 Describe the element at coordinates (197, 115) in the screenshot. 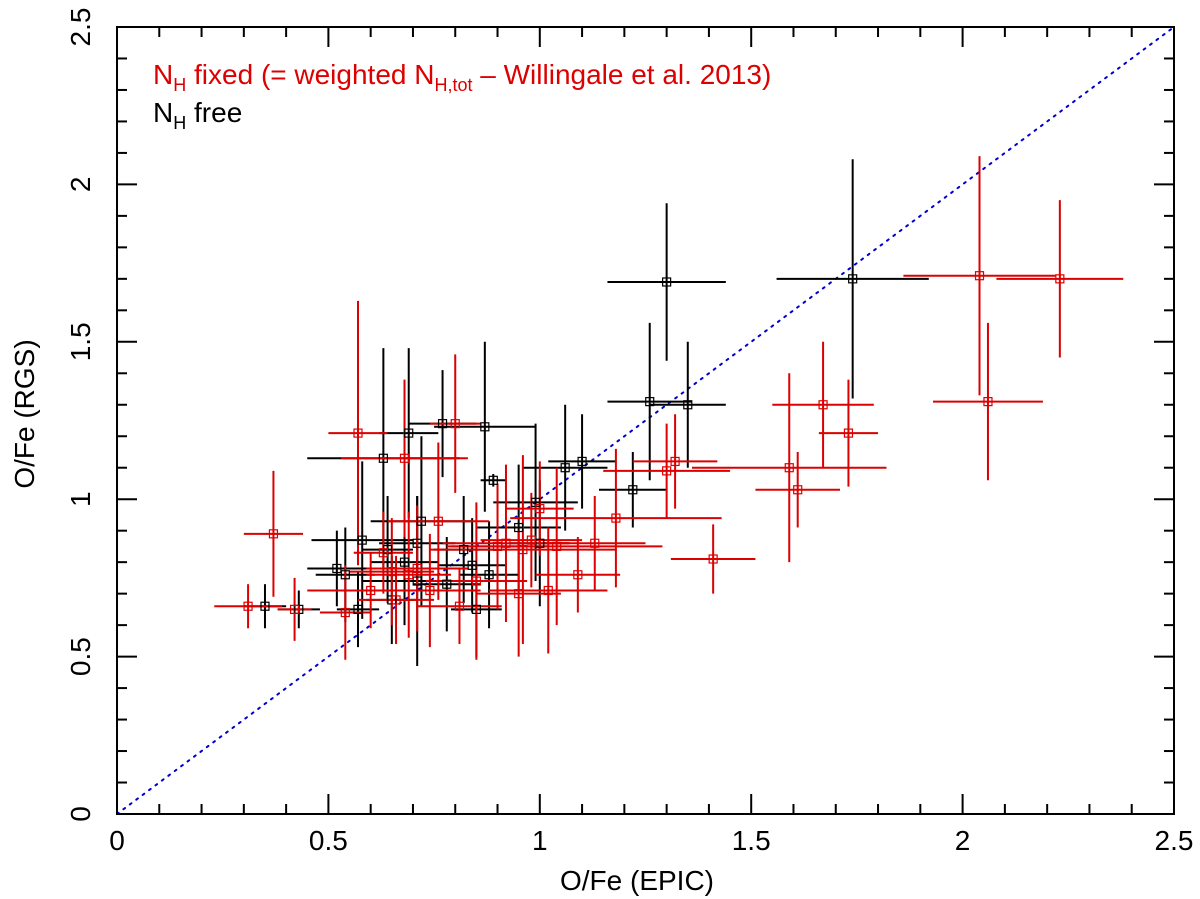

I see `legend-entry-nh-free: NH free` at that location.